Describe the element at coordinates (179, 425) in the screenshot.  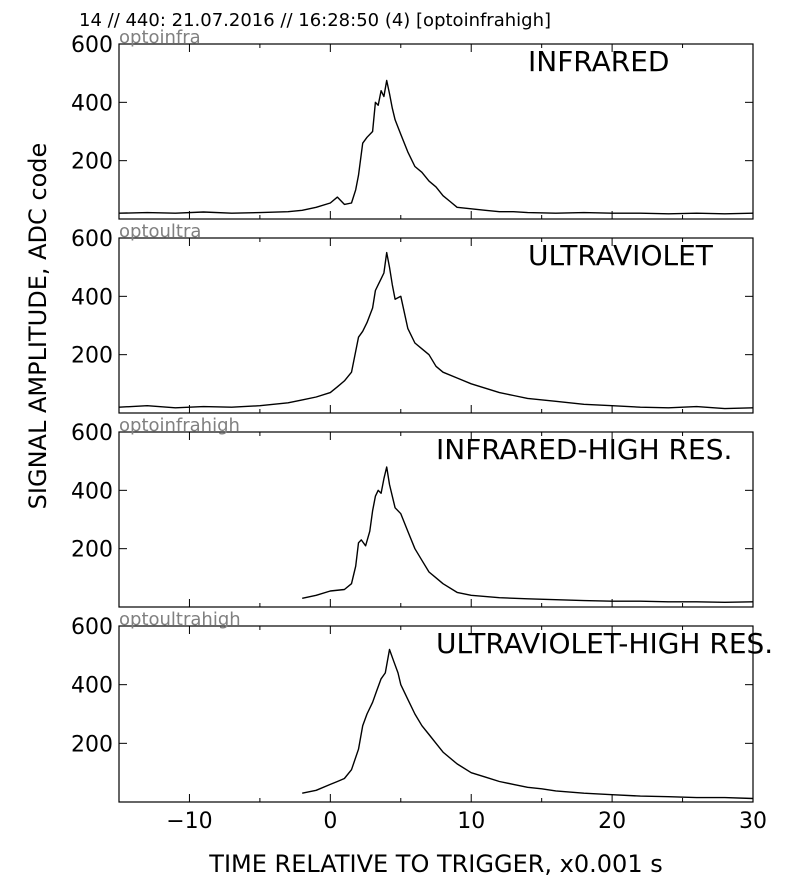
I see `channel-tag: optoinfrahigh` at that location.